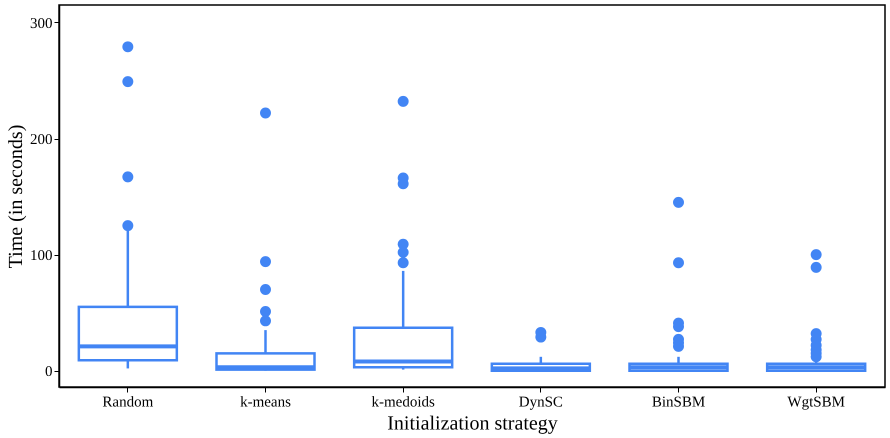 This screenshot has width=890, height=438. I want to click on x-tick-label: k-means, so click(266, 402).